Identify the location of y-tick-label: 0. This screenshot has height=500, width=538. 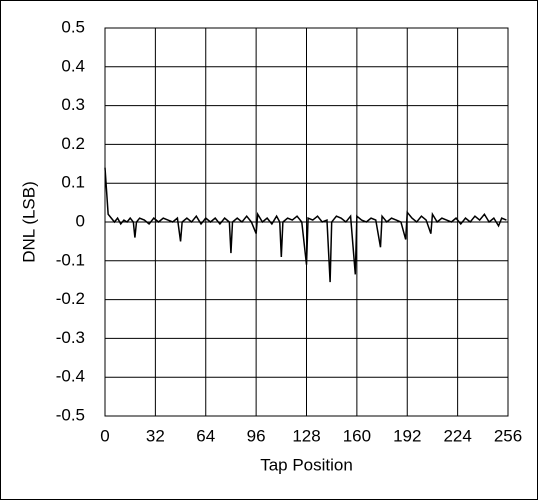
(80, 220).